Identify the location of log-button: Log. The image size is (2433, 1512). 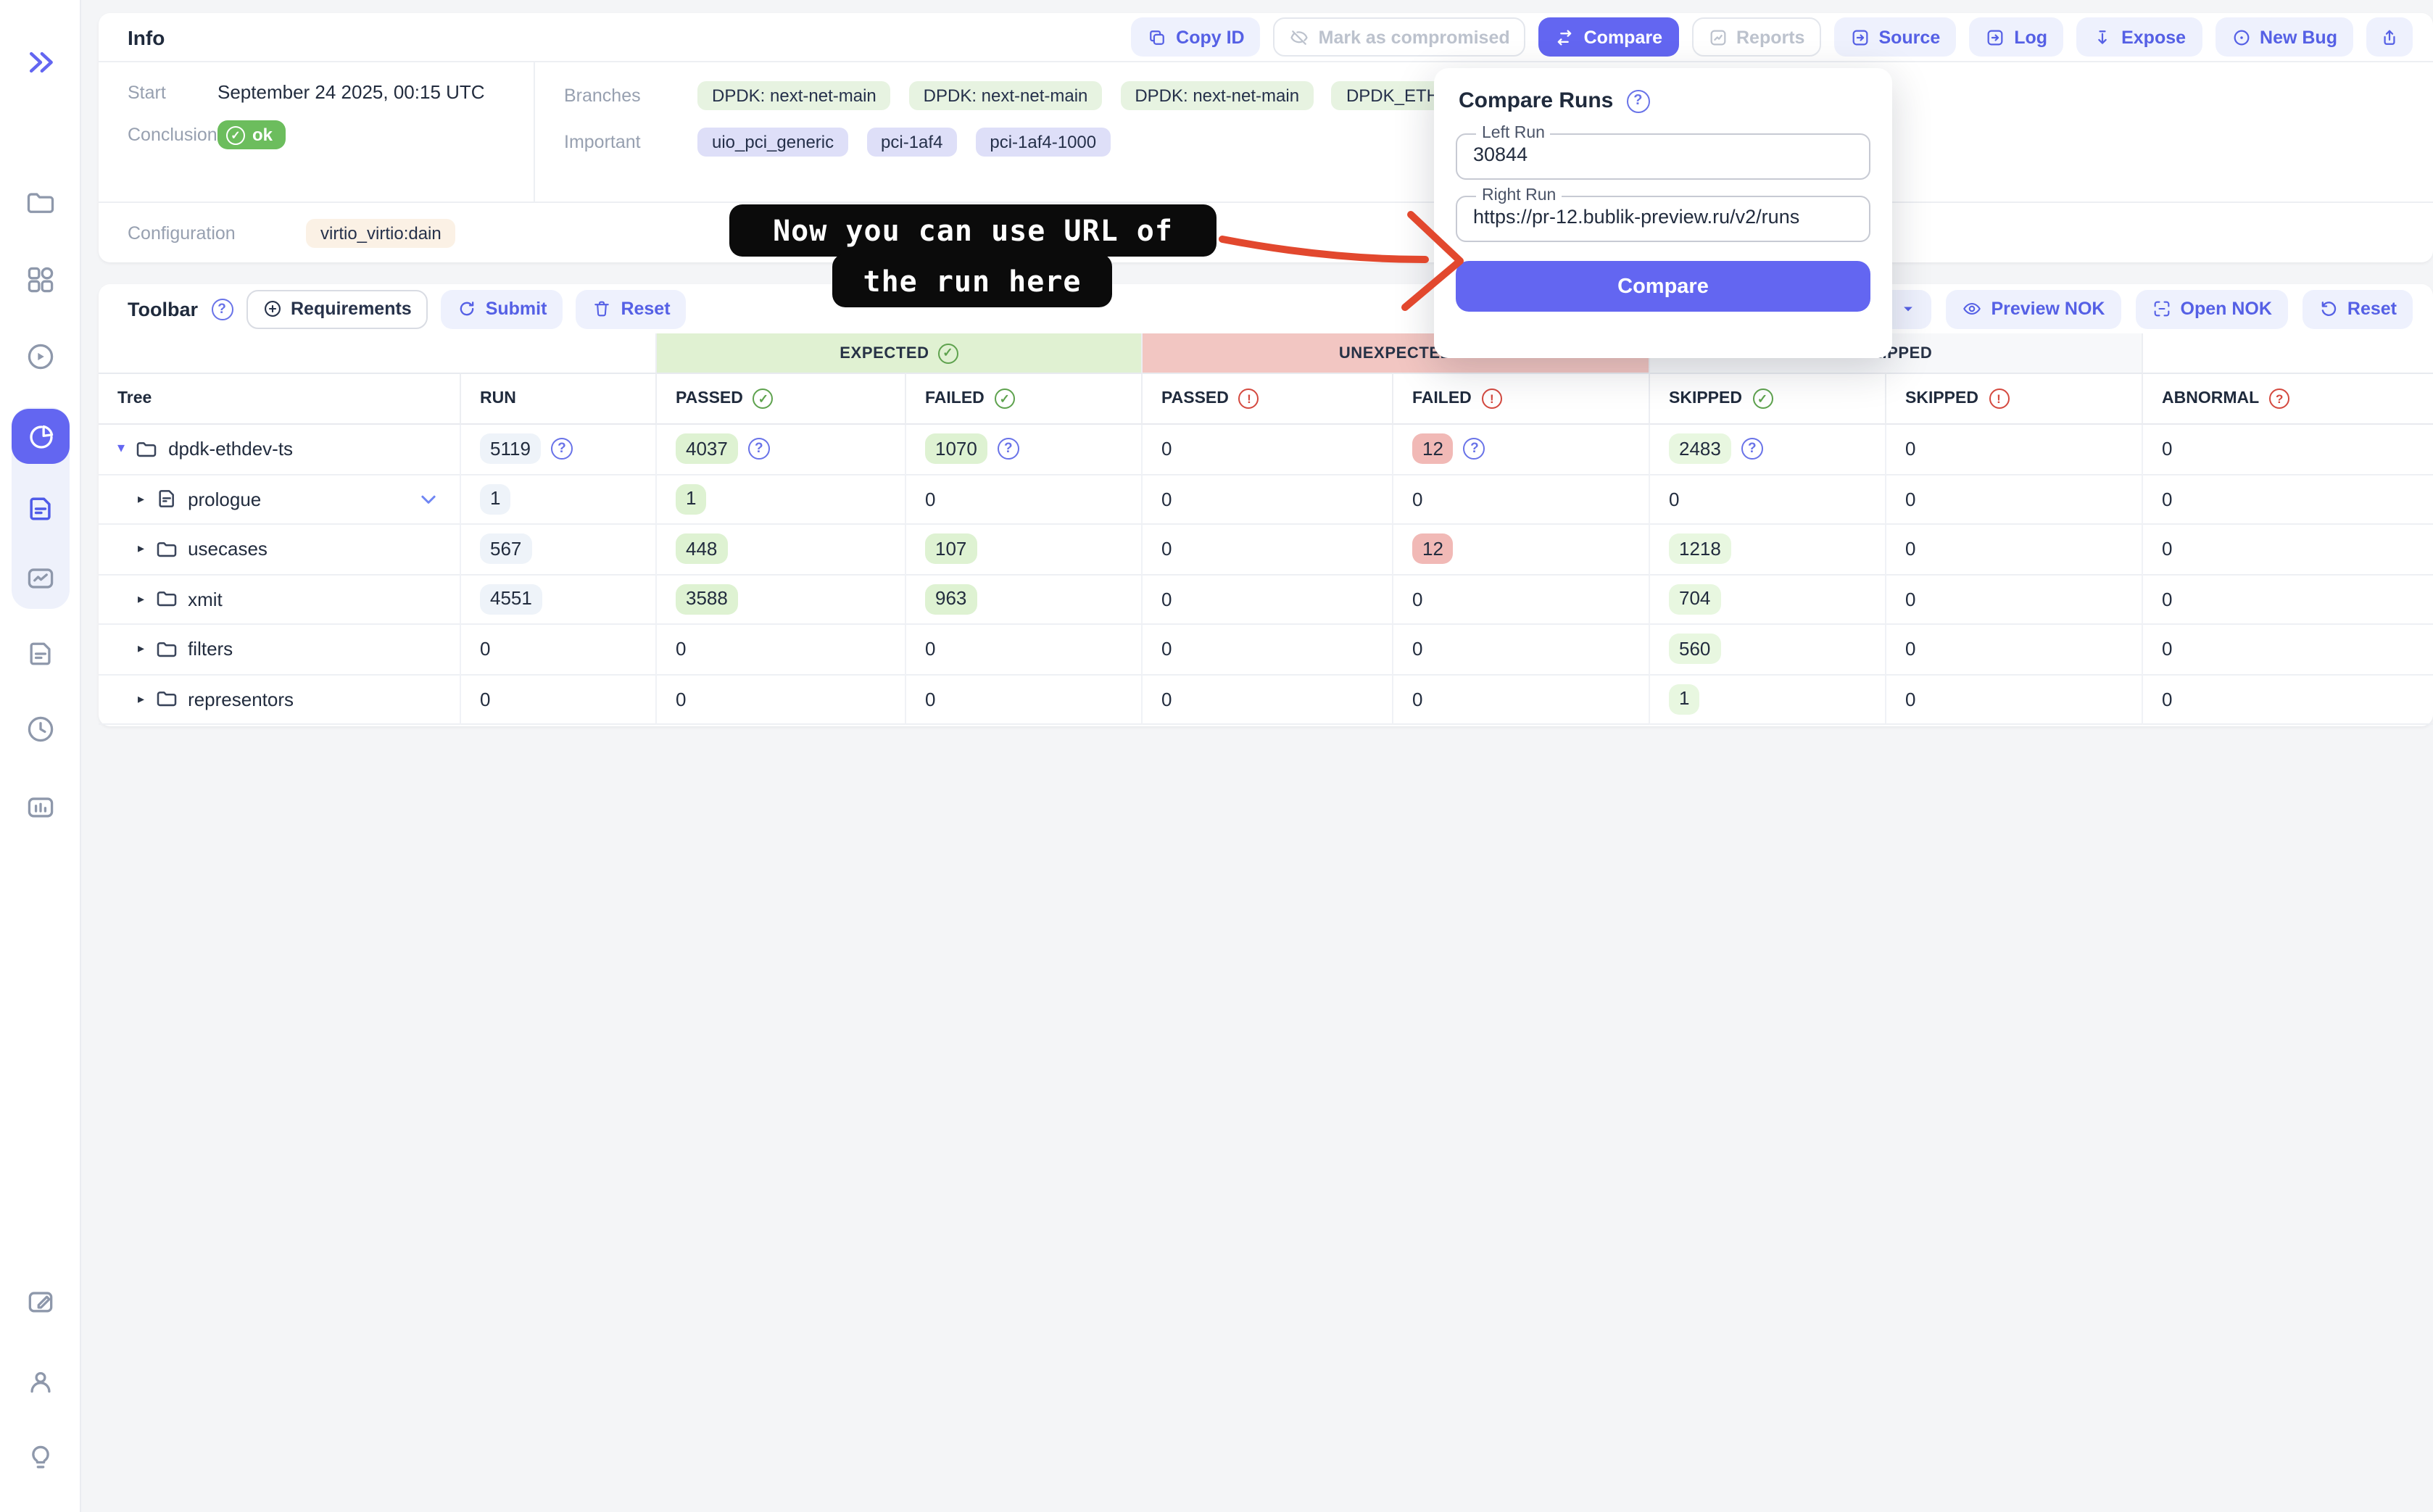
(2016, 37).